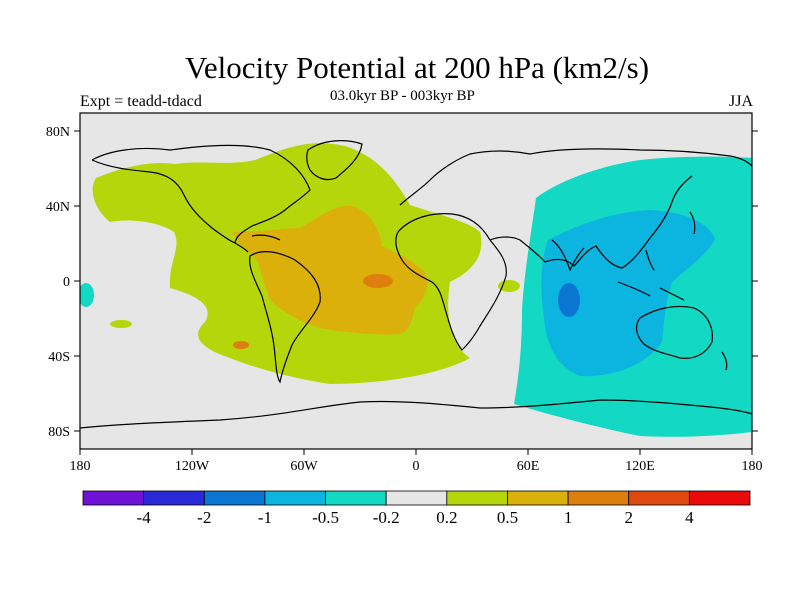 The image size is (800, 600). I want to click on colorbar: -4 -2 -1 -0.5 -0.2 0.2 0.5 1 2 4, so click(416, 508).